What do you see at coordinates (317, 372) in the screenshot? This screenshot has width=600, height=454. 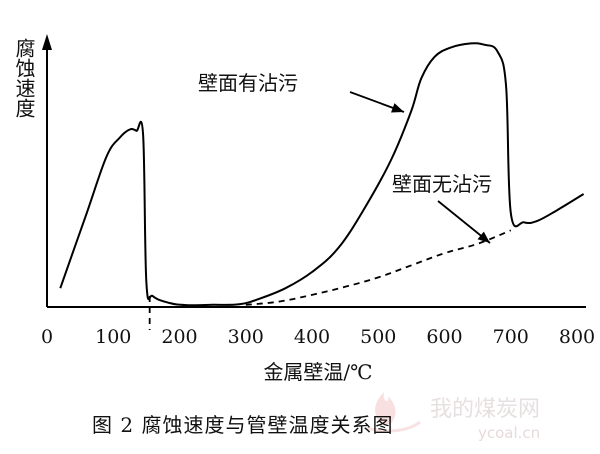 I see `x-axis-title: 金属壁温/℃` at bounding box center [317, 372].